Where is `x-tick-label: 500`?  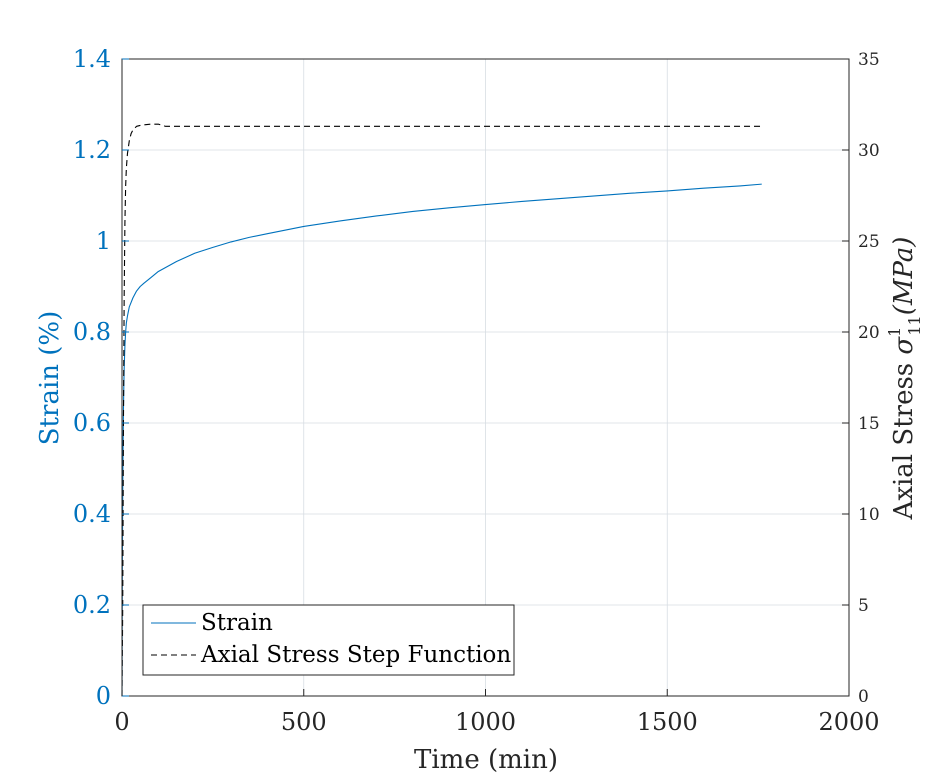 x-tick-label: 500 is located at coordinates (304, 722).